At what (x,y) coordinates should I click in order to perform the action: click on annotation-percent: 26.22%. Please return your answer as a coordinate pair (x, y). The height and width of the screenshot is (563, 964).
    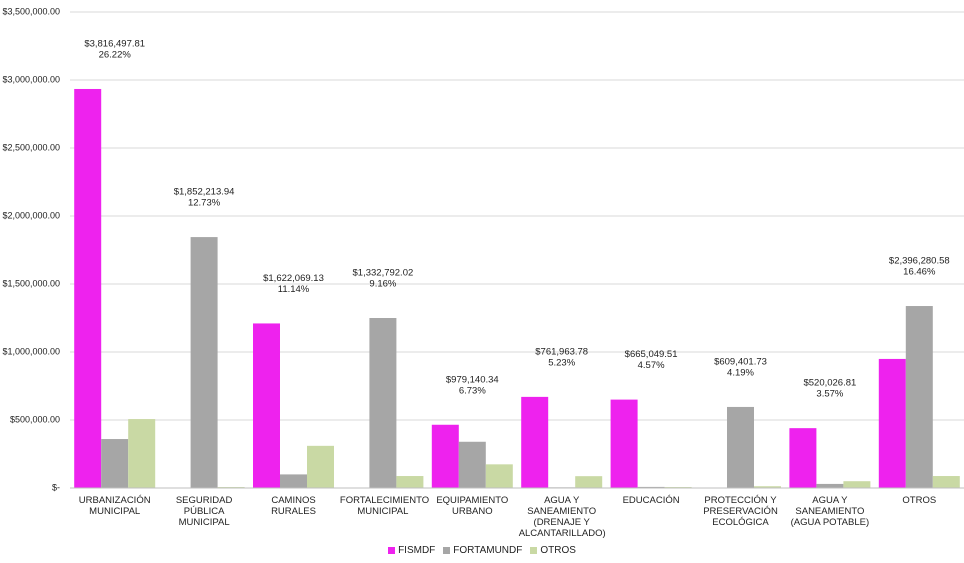
    Looking at the image, I should click on (115, 54).